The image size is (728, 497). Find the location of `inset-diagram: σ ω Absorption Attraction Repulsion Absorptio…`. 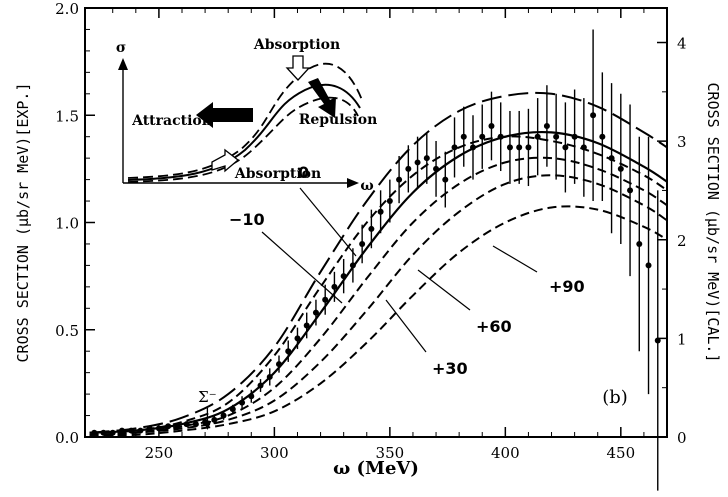

inset-diagram: σ ω Absorption Attraction Repulsion Absorptio… is located at coordinates (246, 115).